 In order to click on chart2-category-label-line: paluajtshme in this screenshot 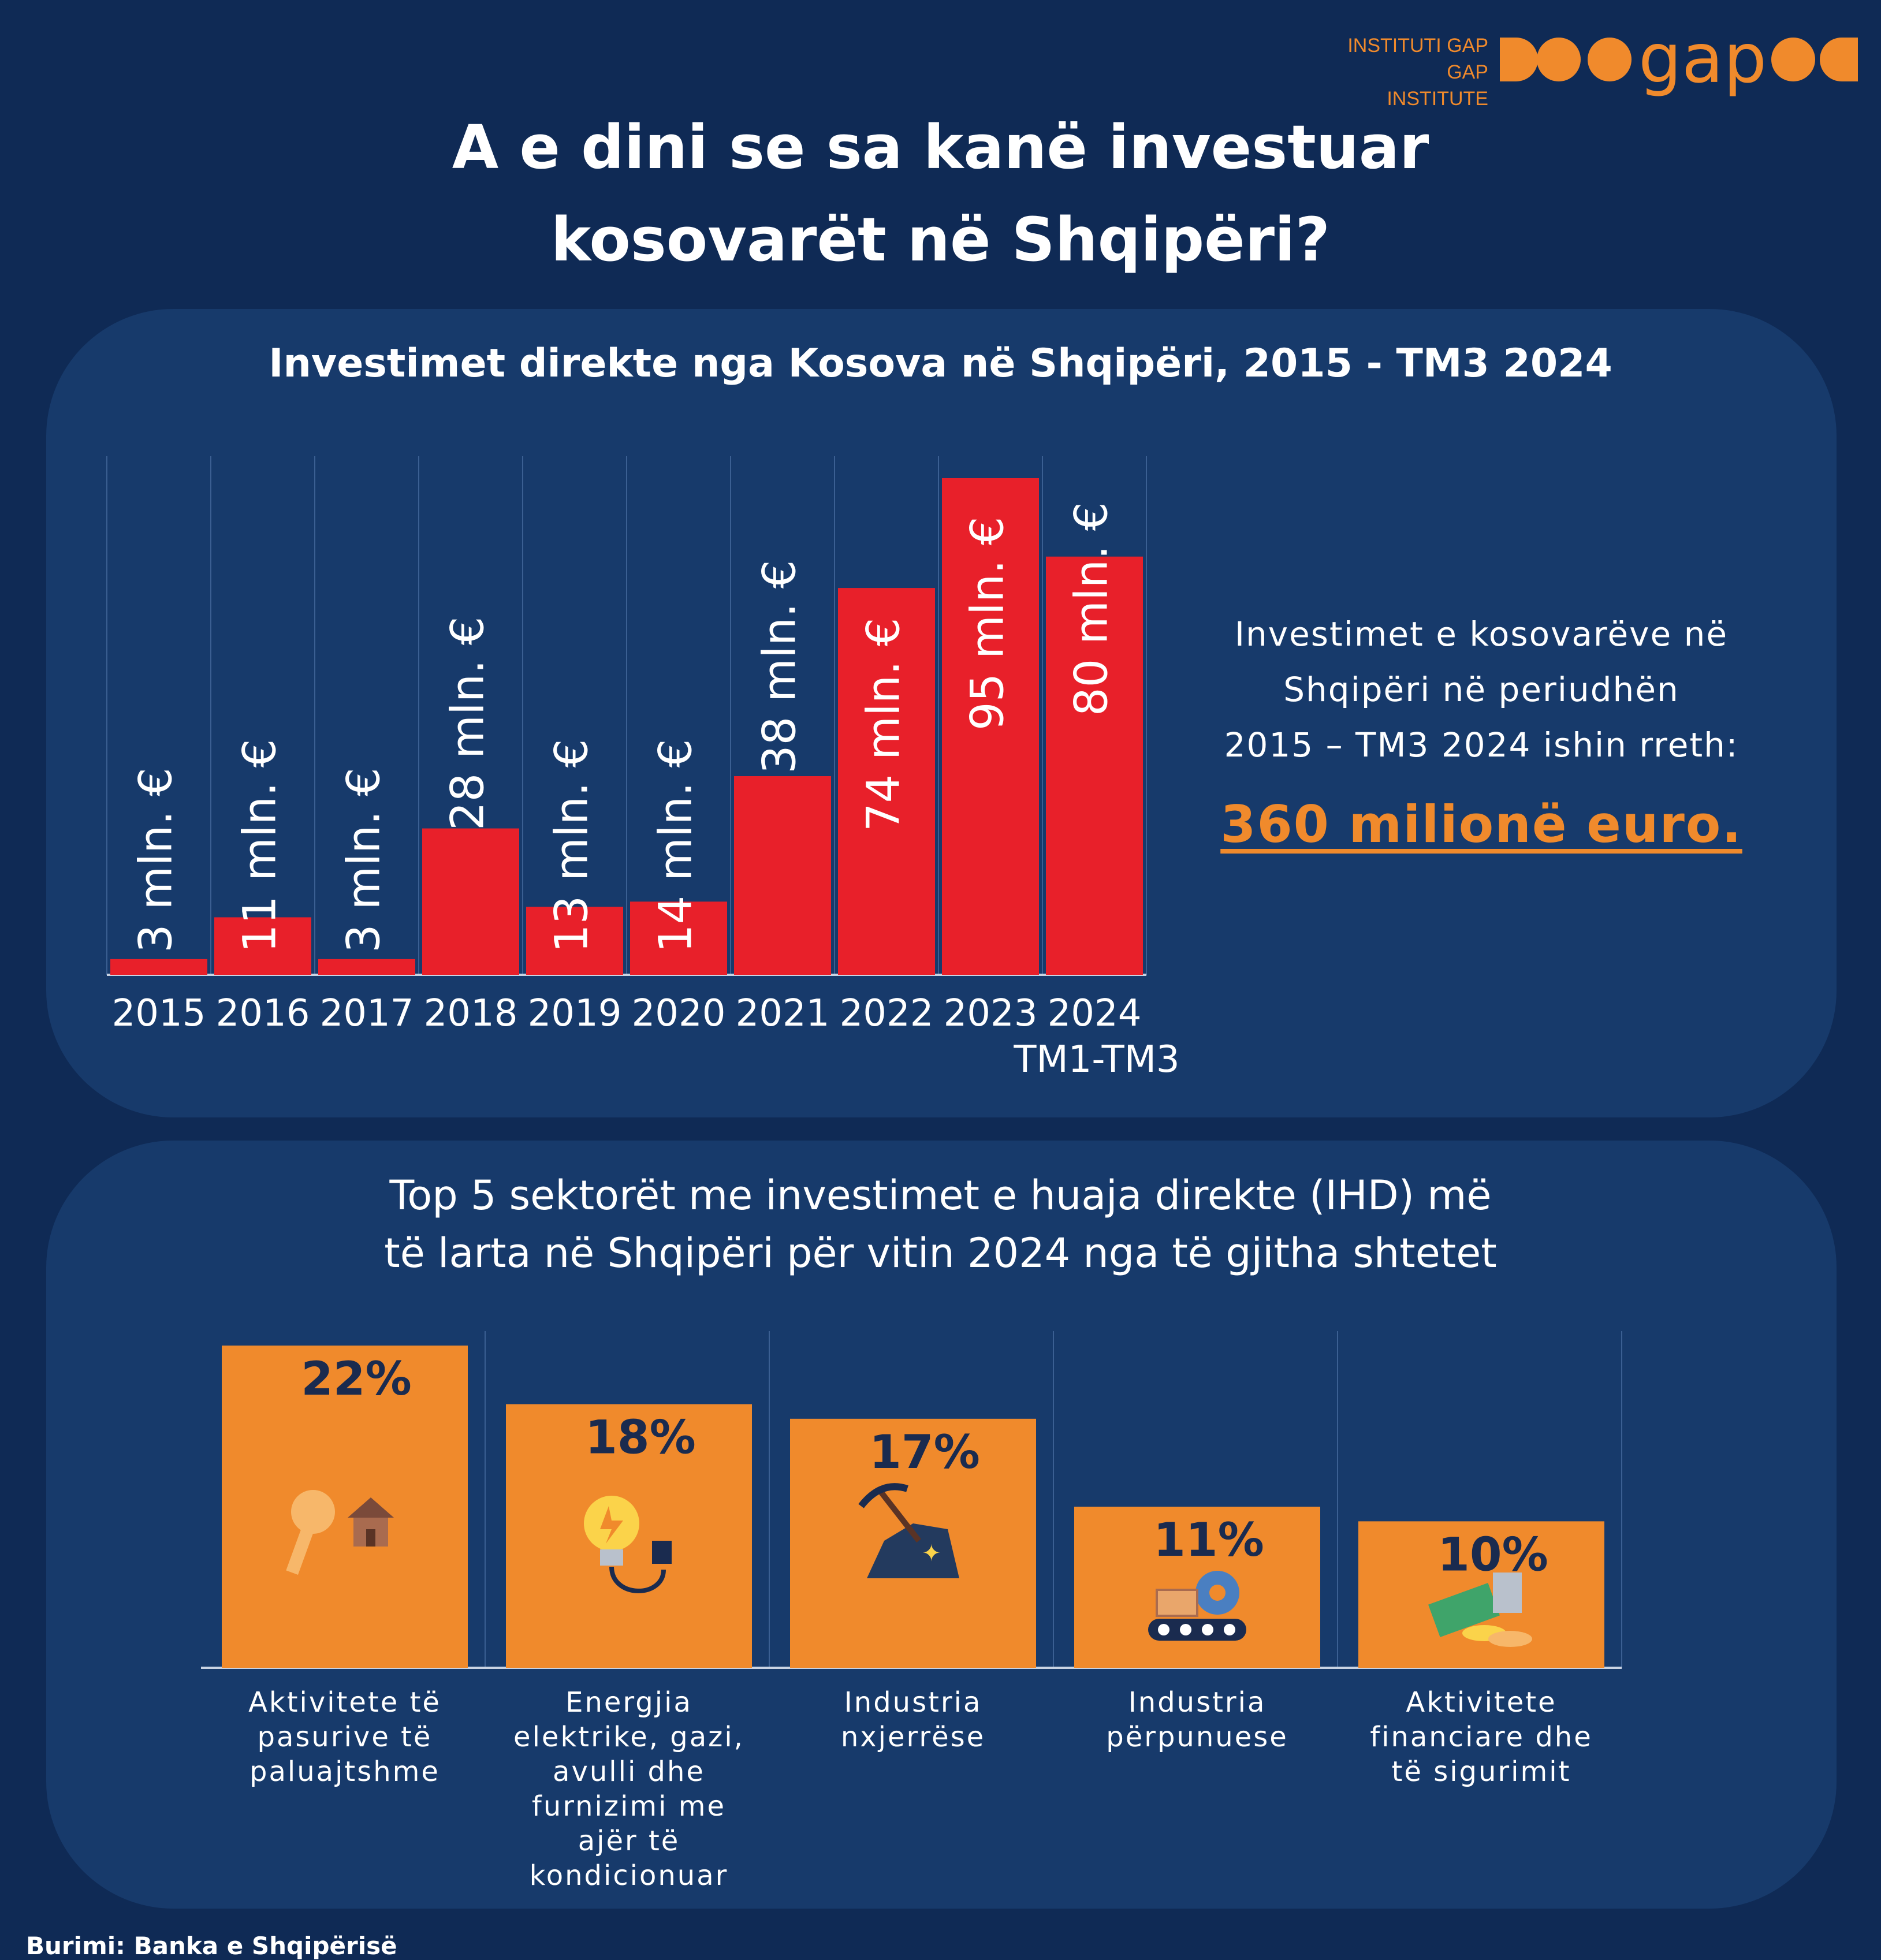, I will do `click(344, 1772)`.